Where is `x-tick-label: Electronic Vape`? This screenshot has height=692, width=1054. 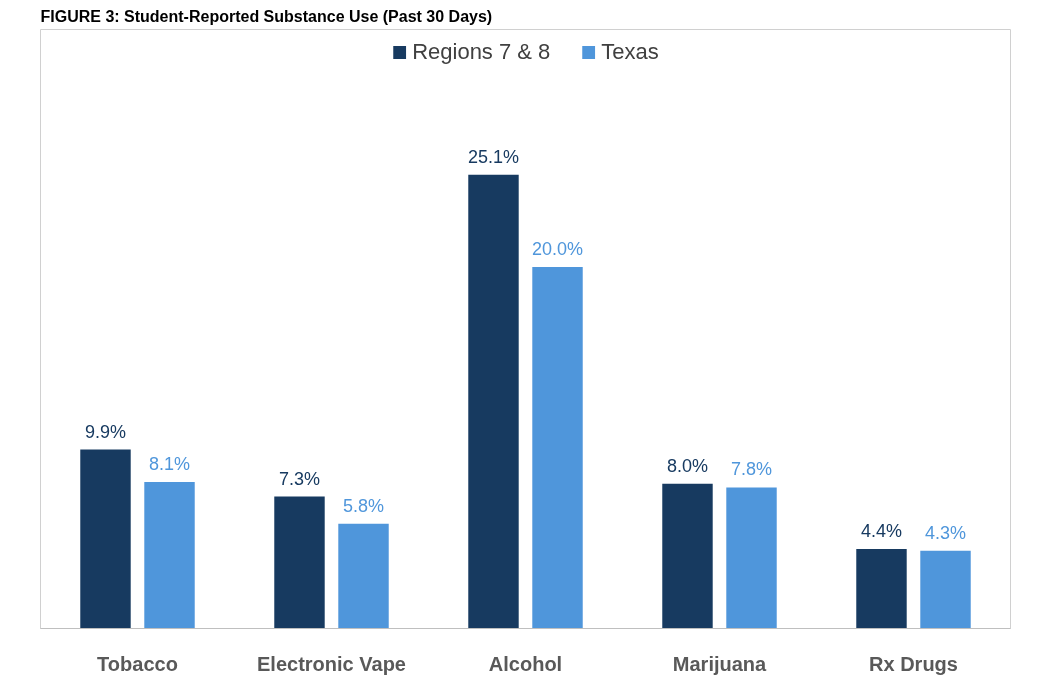
x-tick-label: Electronic Vape is located at coordinates (331, 663).